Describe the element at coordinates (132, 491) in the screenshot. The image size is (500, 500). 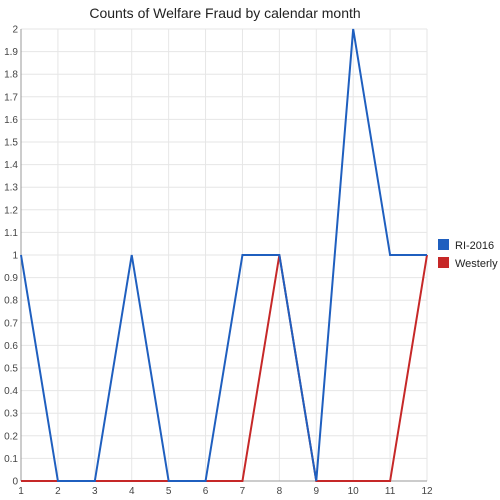
I see `x-tick-label: 4` at that location.